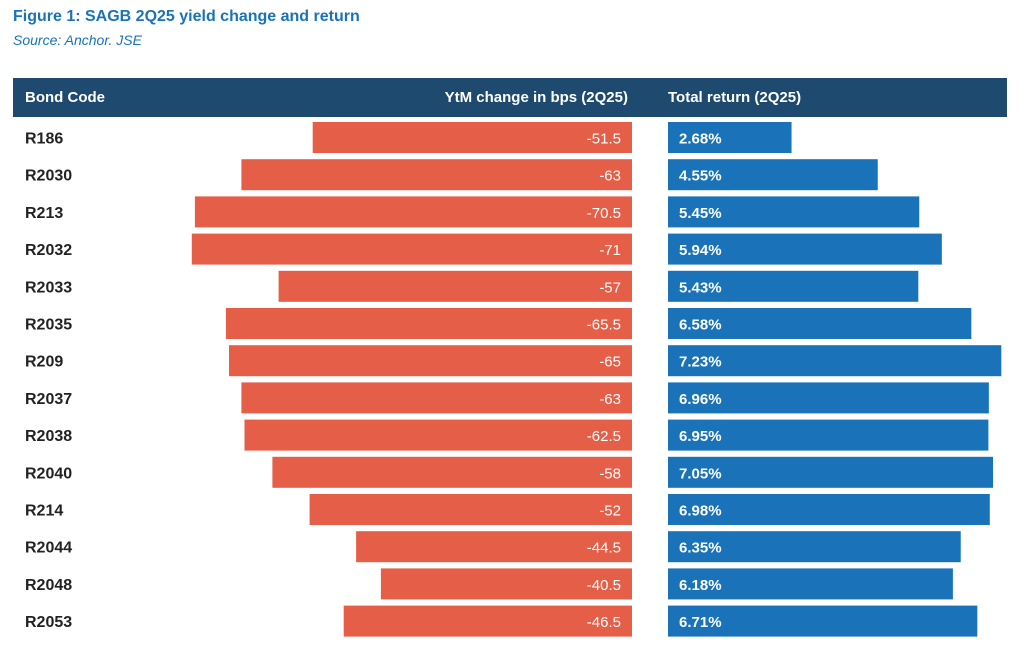 The height and width of the screenshot is (658, 1024). I want to click on return-value-label: 6.96%, so click(700, 399).